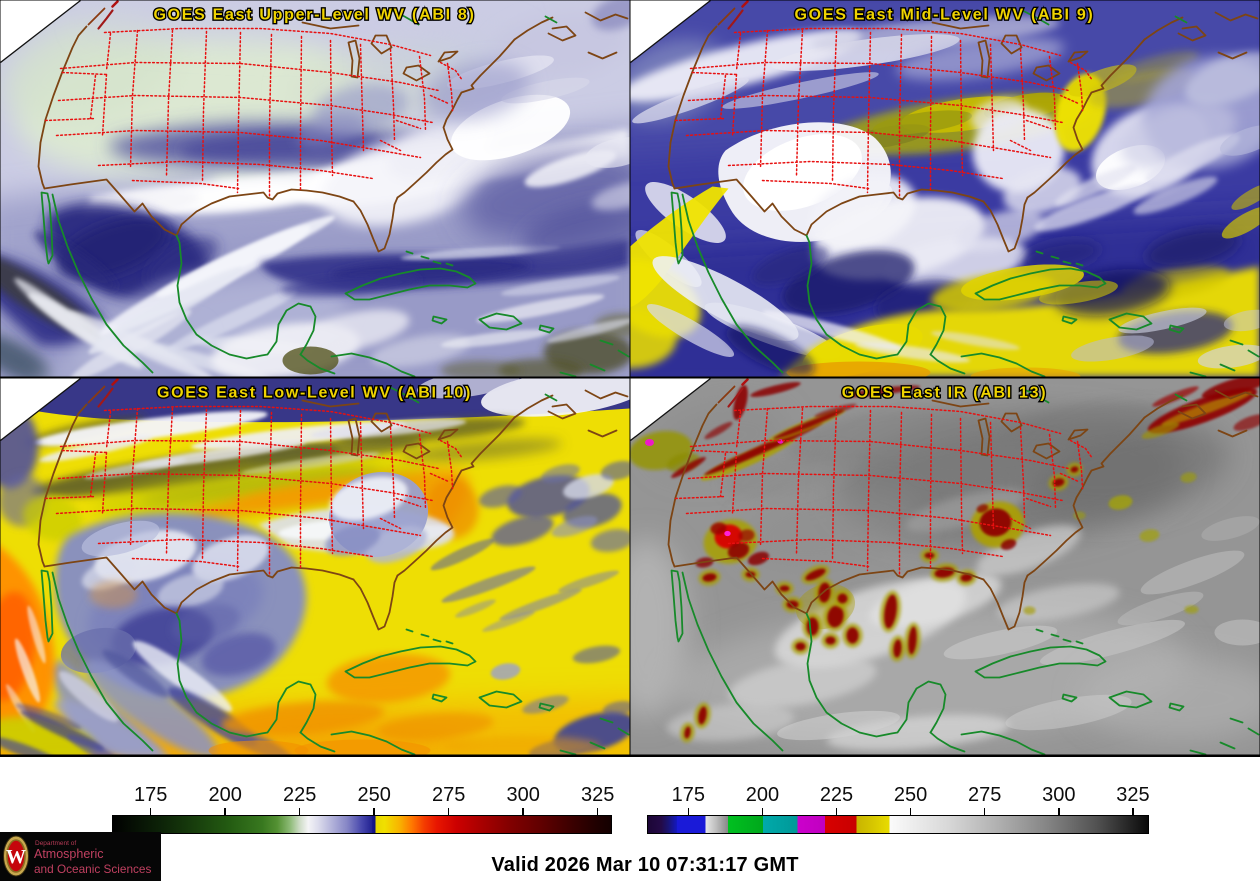 Image resolution: width=1260 pixels, height=881 pixels. I want to click on svg-text: W, so click(16, 857).